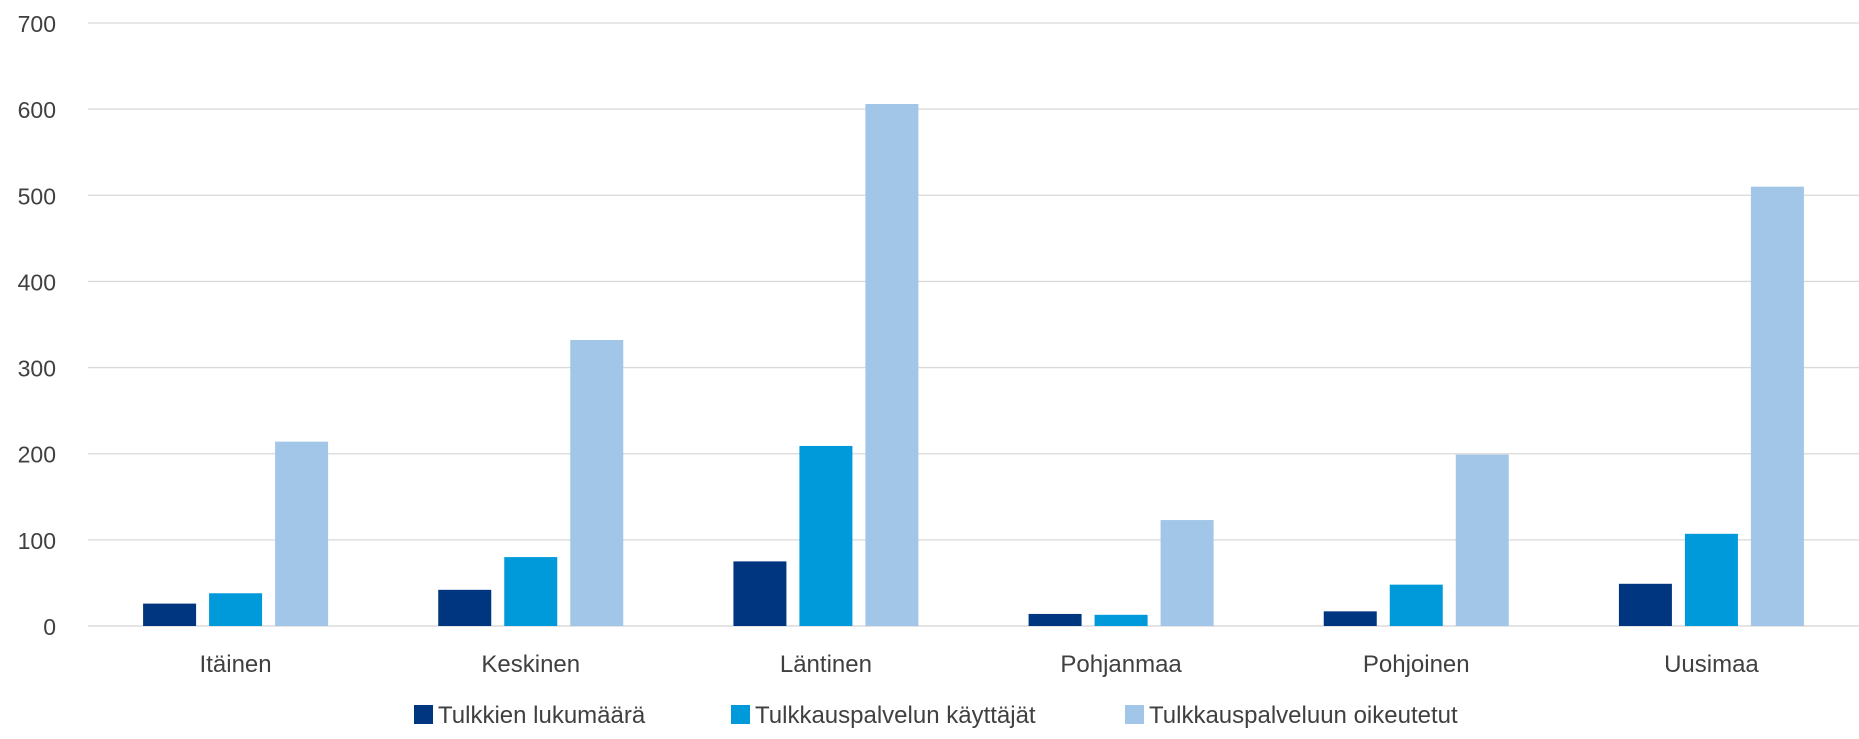 Image resolution: width=1859 pixels, height=739 pixels. Describe the element at coordinates (542, 715) in the screenshot. I see `legend-label: Tulkkien lukumäärä` at that location.